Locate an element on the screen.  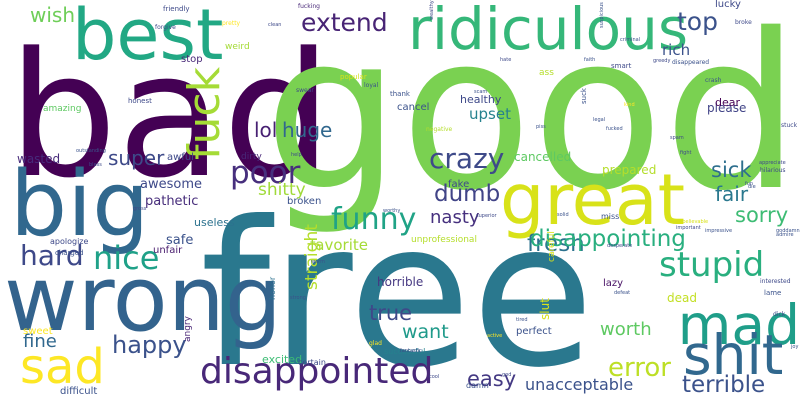
word-dear: dear is located at coordinates (728, 102).